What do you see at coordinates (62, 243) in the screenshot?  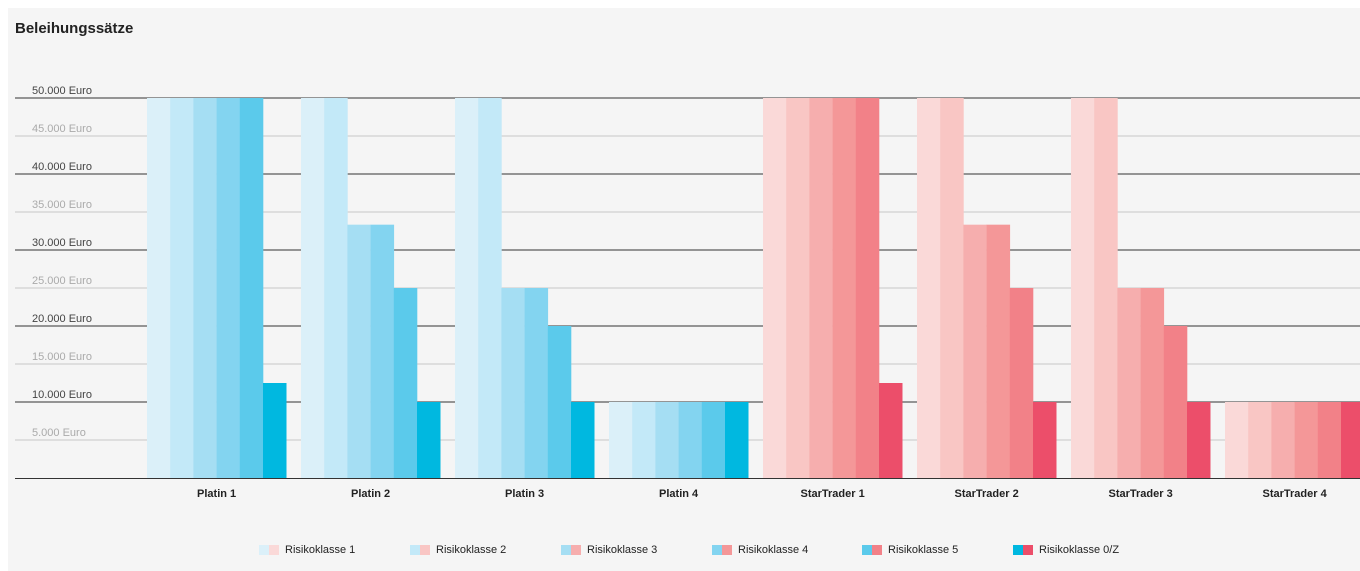 I see `y-tick-label: 30.000 Euro` at bounding box center [62, 243].